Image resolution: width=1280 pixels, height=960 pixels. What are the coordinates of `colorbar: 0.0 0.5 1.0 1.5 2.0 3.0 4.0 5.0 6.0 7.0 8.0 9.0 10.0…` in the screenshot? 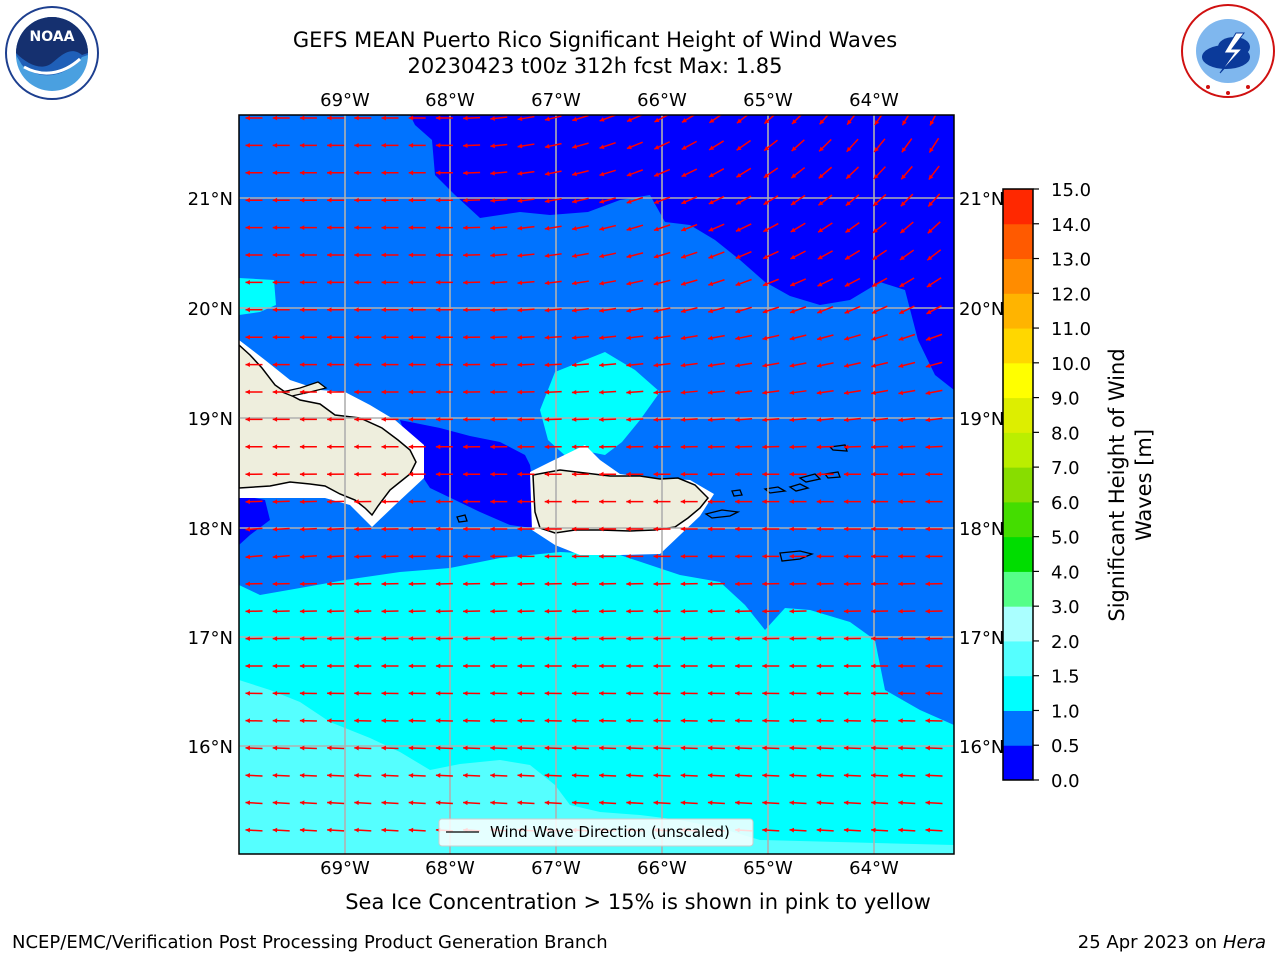 It's located at (1046, 486).